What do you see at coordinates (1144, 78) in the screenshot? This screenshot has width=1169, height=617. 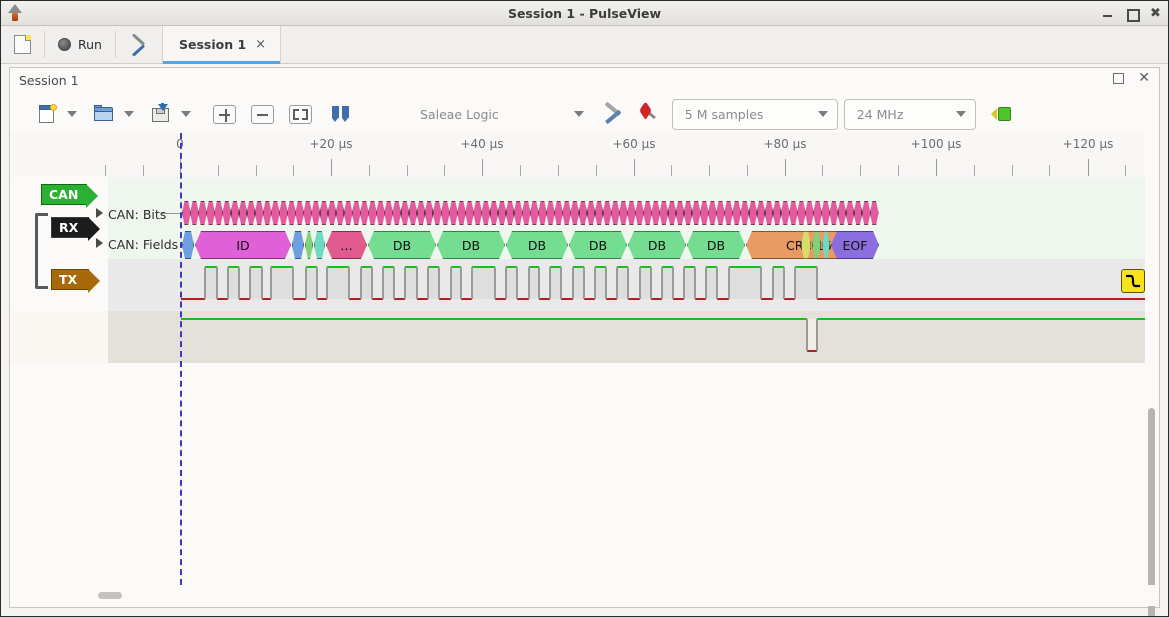 I see `close-icon: ✕` at bounding box center [1144, 78].